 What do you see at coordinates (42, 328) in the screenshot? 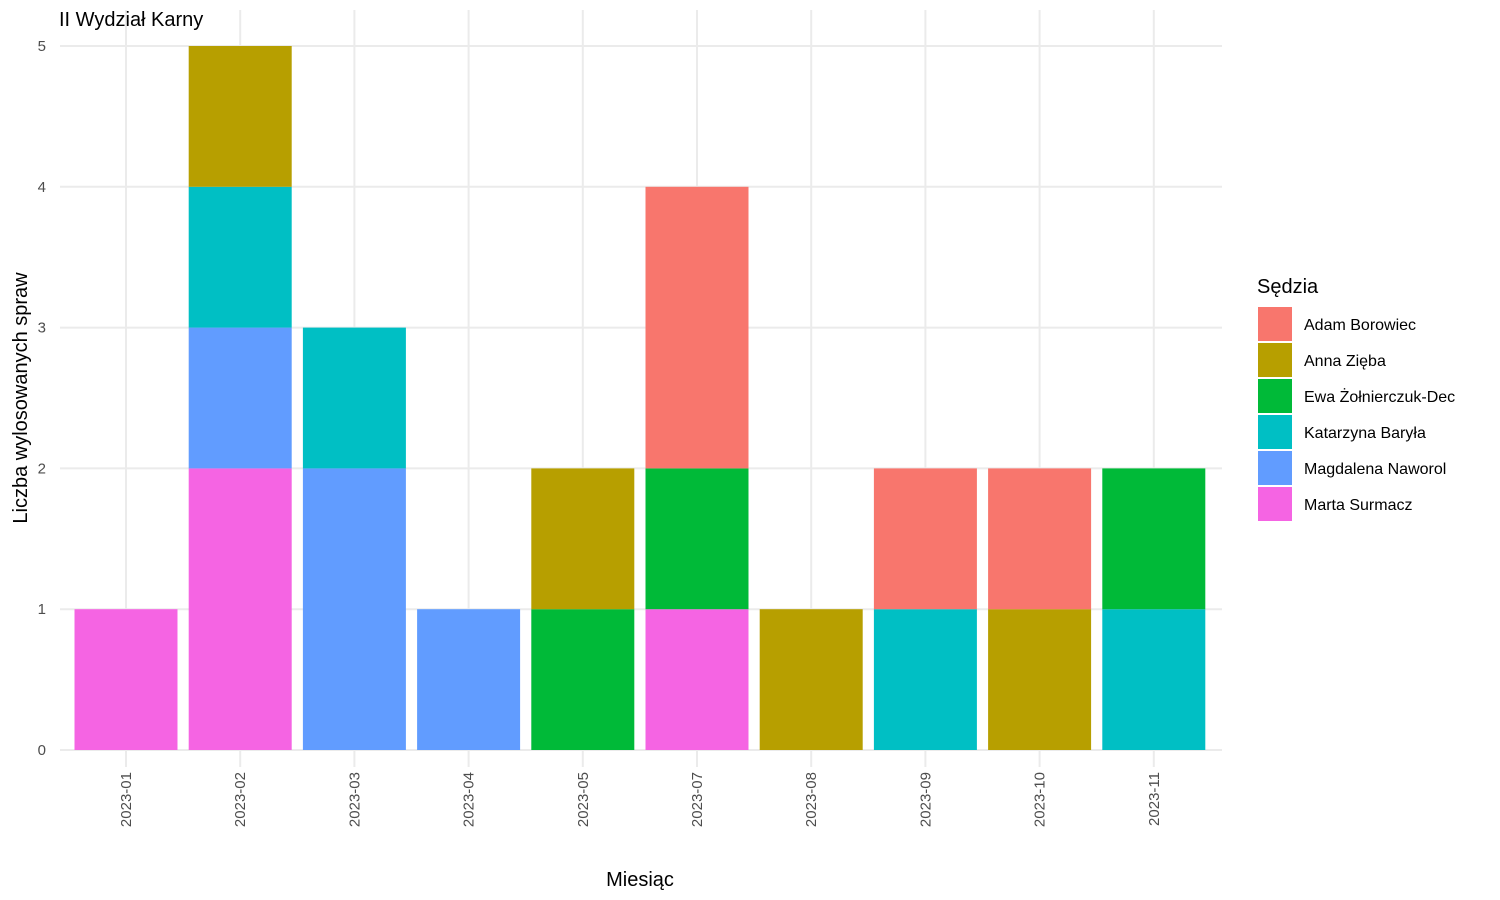
I see `y-tick-label: 3` at bounding box center [42, 328].